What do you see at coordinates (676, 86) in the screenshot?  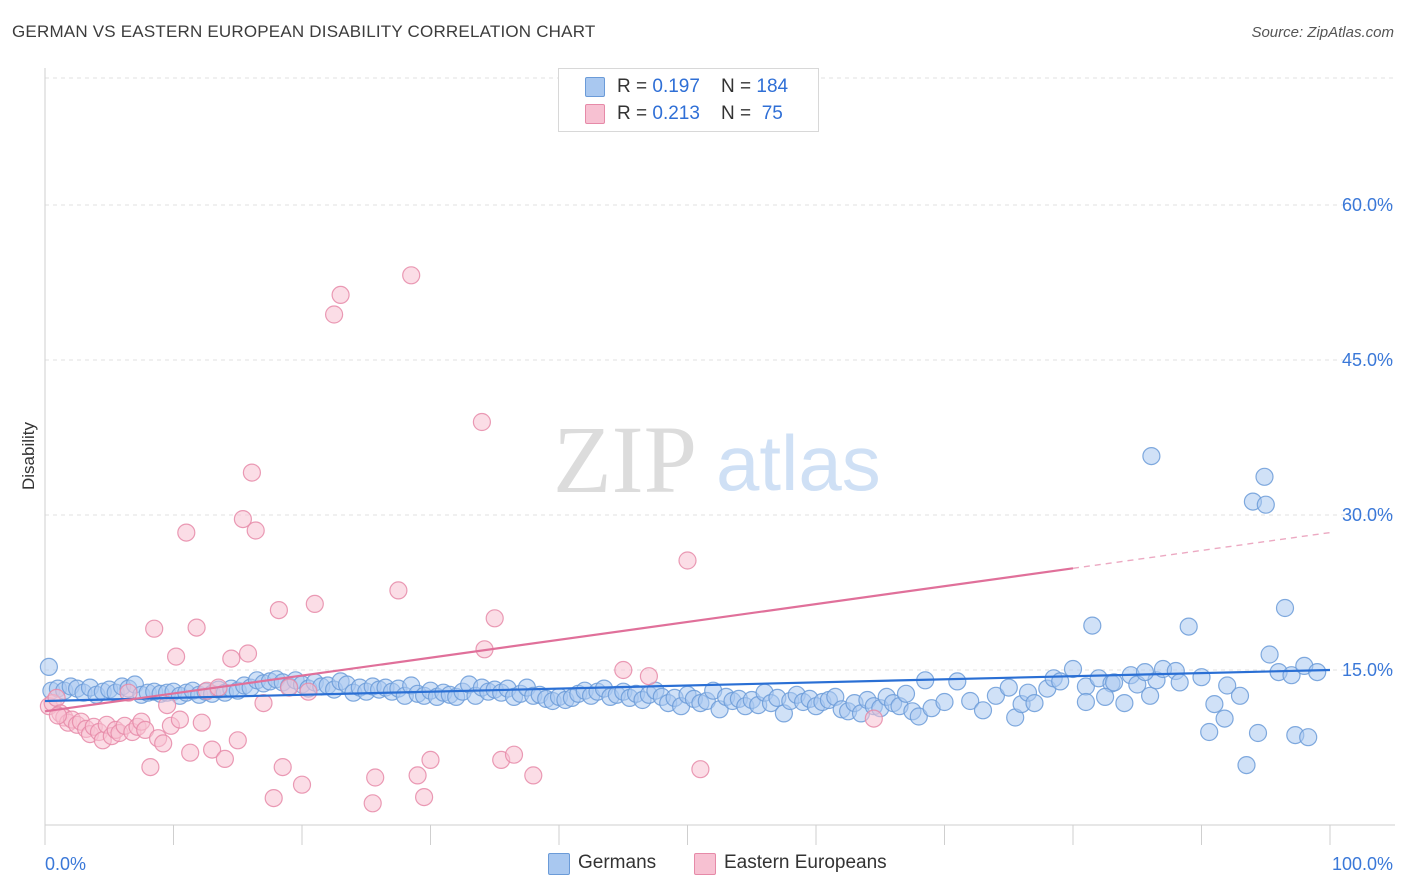 I see `legend-r-value: 0.197` at bounding box center [676, 86].